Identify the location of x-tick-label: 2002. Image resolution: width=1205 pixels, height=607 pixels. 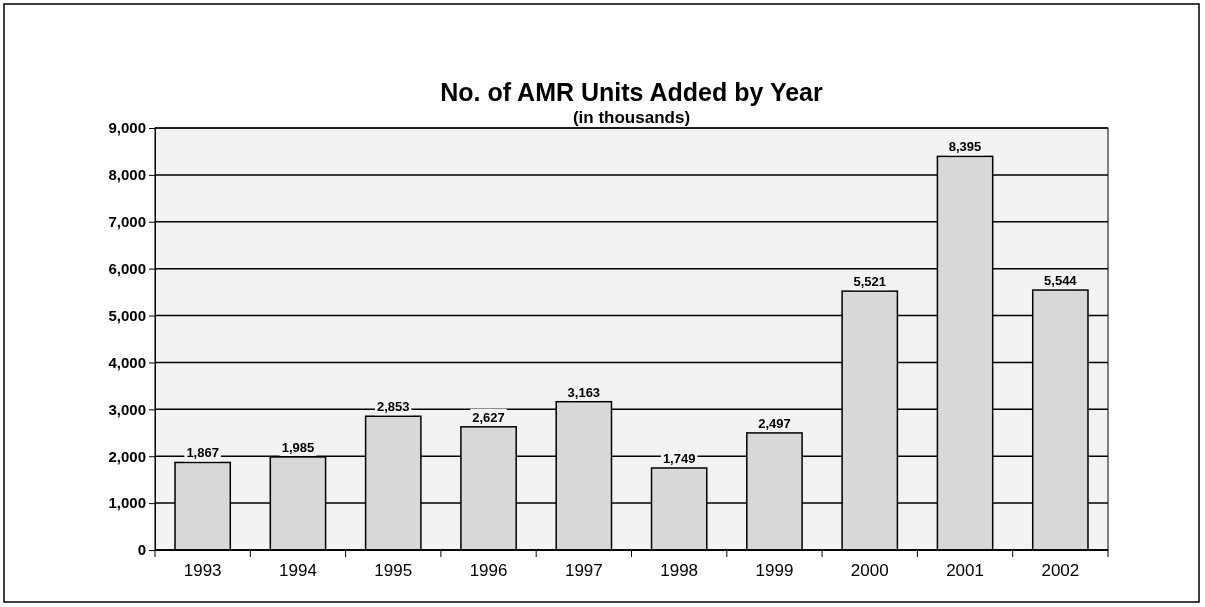
(1060, 570).